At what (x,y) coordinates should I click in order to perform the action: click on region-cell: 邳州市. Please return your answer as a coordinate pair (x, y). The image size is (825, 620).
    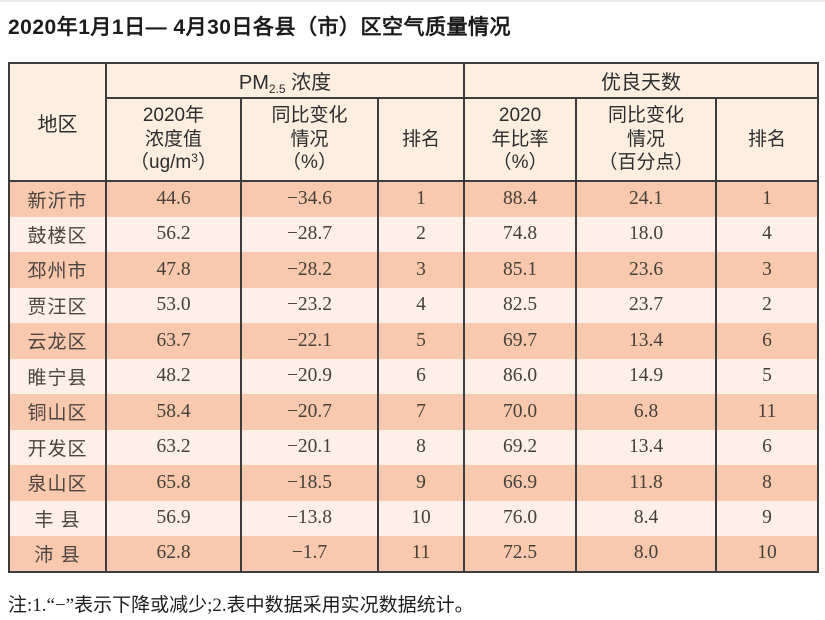
    Looking at the image, I should click on (57, 270).